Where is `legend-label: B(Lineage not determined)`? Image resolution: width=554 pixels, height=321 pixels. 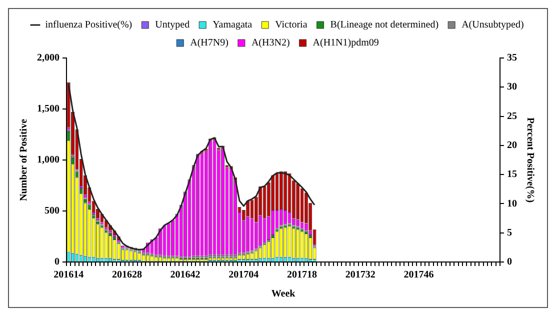
legend-label: B(Lineage not determined) is located at coordinates (384, 25).